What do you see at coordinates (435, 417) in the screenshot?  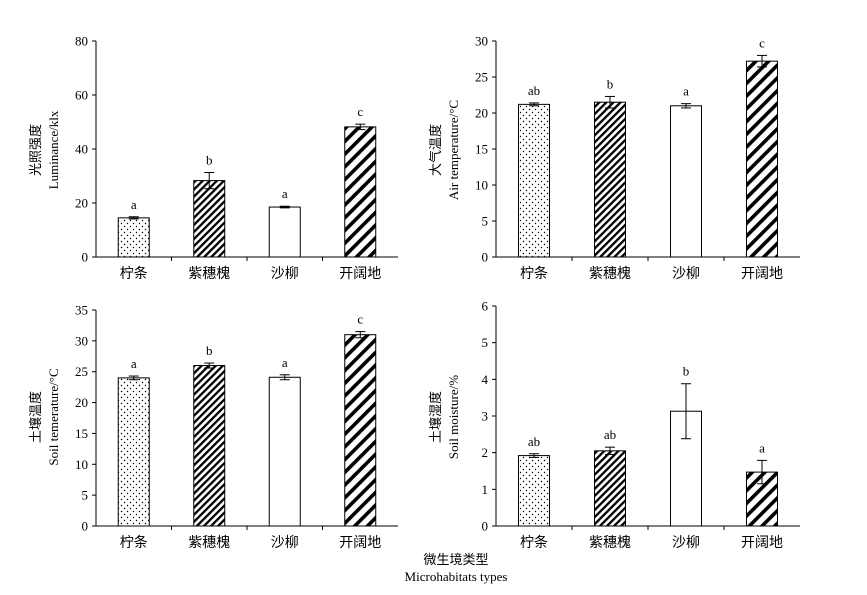 I see `y-axis-label-cn: 土壤湿度` at bounding box center [435, 417].